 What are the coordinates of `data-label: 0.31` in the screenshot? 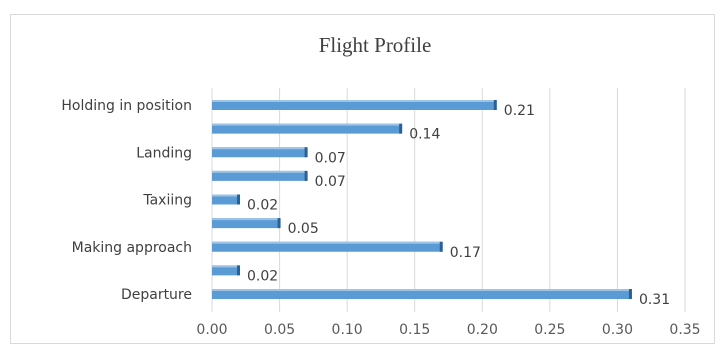 It's located at (654, 300).